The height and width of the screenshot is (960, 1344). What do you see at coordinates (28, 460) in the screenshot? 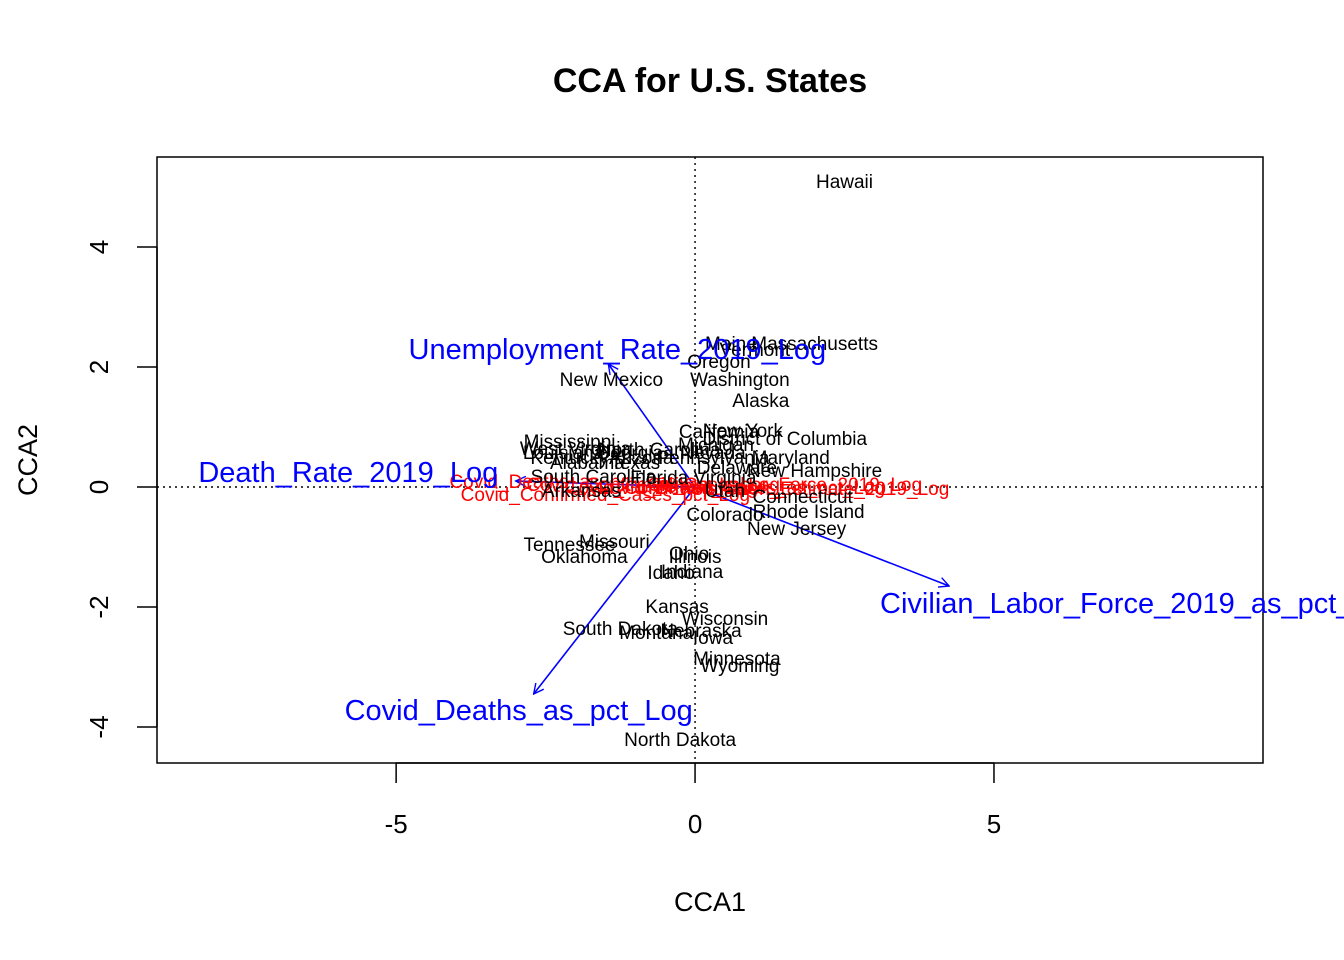
I see `y-axis-title: CCA2` at bounding box center [28, 460].